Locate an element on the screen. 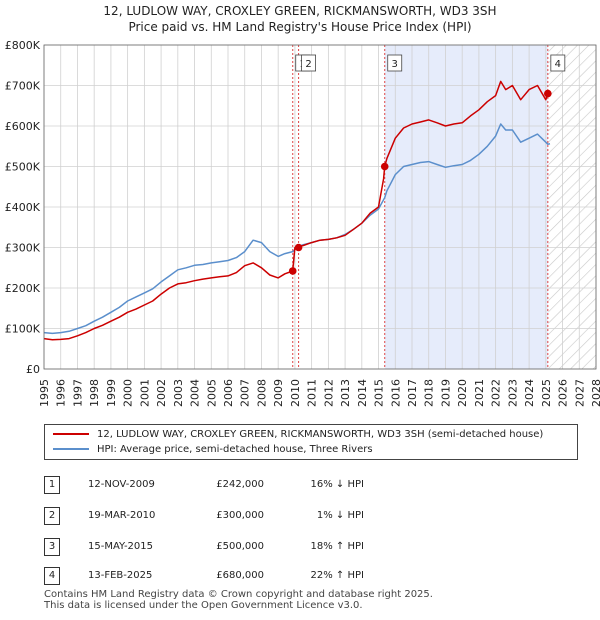 The image size is (600, 620). sale-price: £242,000 is located at coordinates (240, 484).